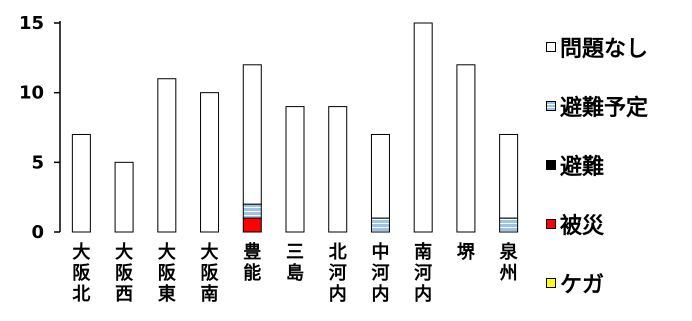  I want to click on x-tick-label: 大阪東, so click(167, 273).